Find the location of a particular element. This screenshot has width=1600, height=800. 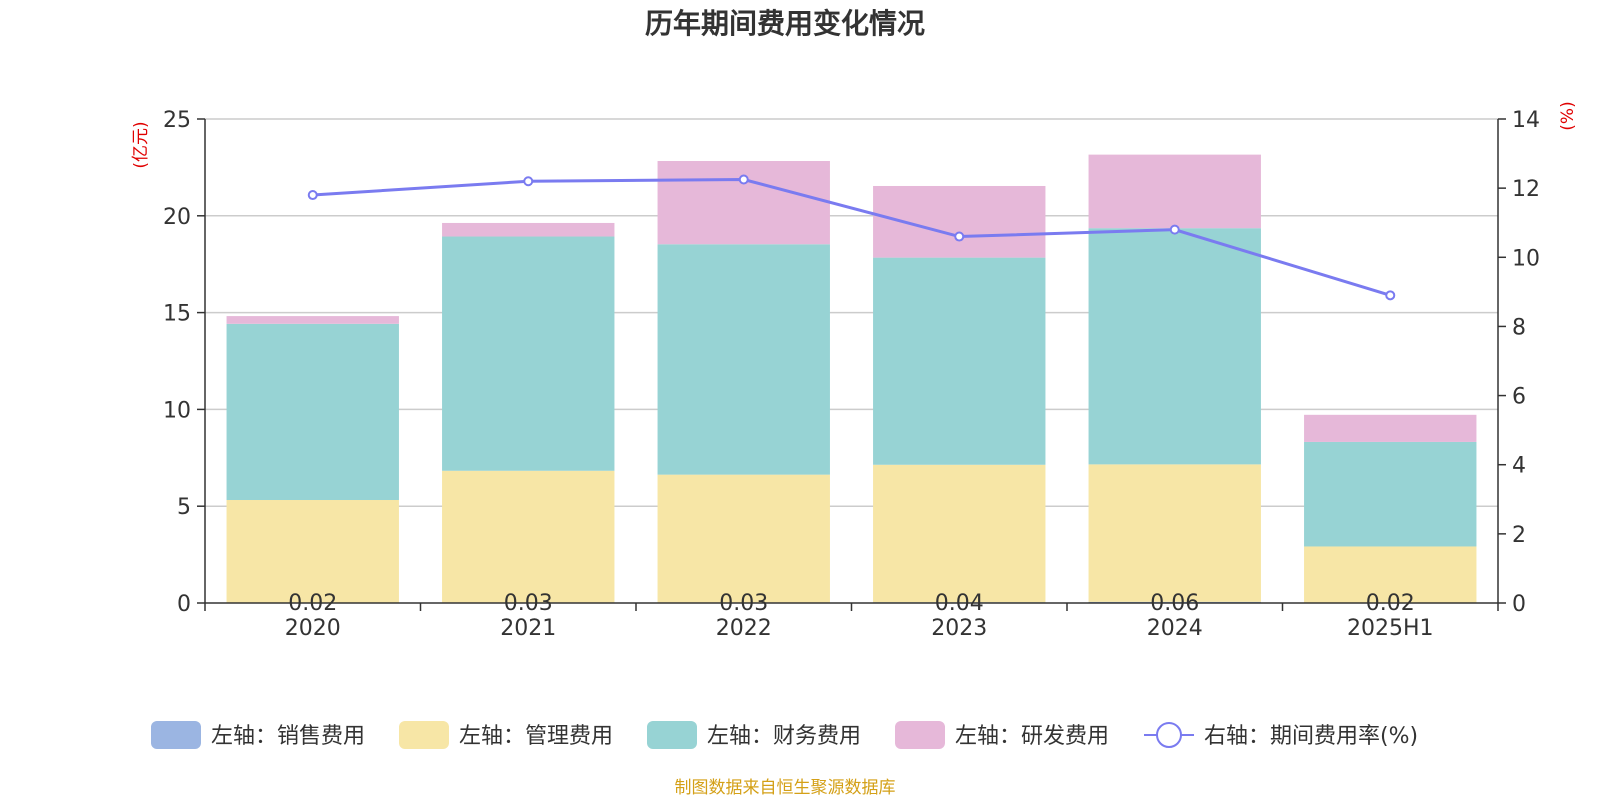

left-tick-label: 5 is located at coordinates (184, 507).